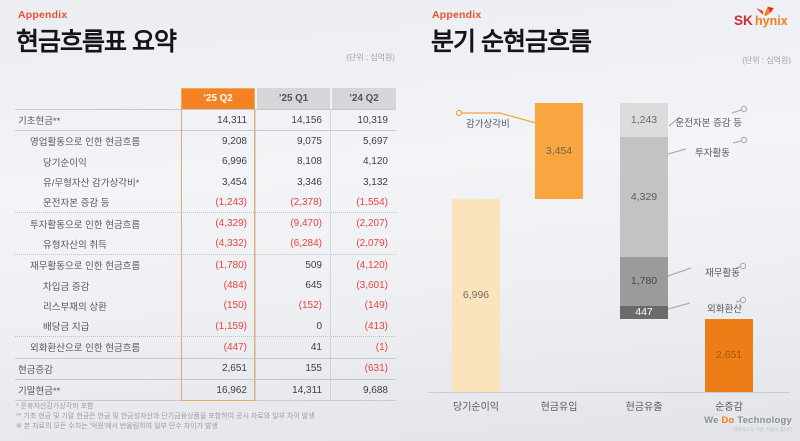  Describe the element at coordinates (292, 161) in the screenshot. I see `cell-value: 8,108` at that location.